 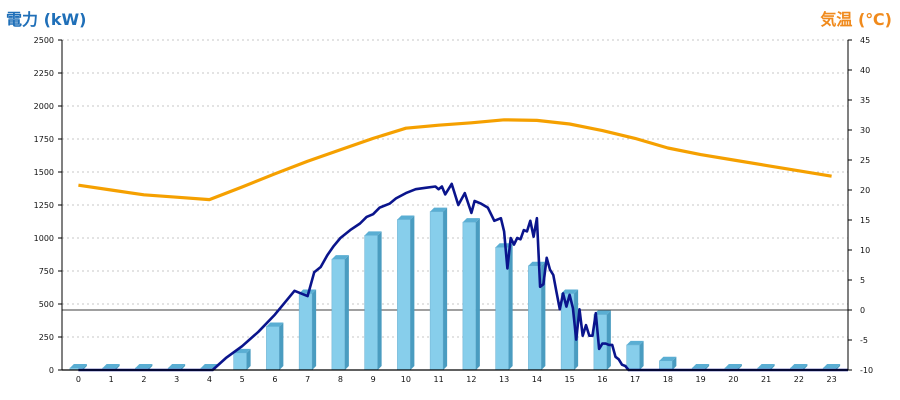 What do you see at coordinates (143, 379) in the screenshot?
I see `x-tick-label: 2` at bounding box center [143, 379].